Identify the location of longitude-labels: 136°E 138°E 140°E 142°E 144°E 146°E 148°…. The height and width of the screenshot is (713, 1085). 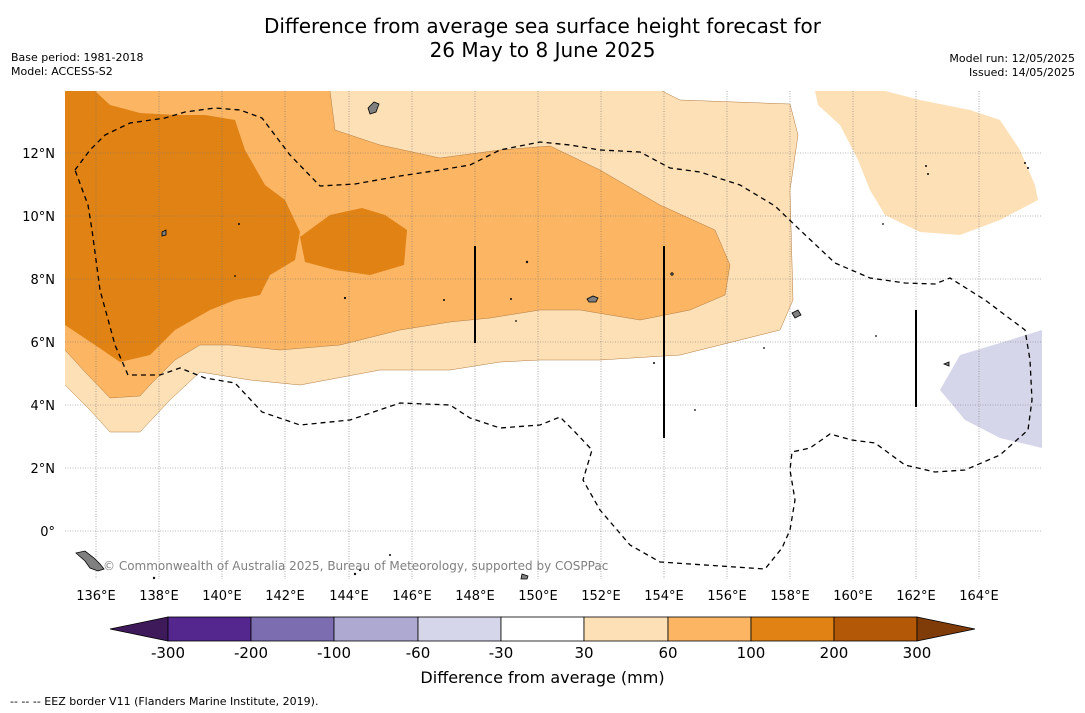
(537, 596).